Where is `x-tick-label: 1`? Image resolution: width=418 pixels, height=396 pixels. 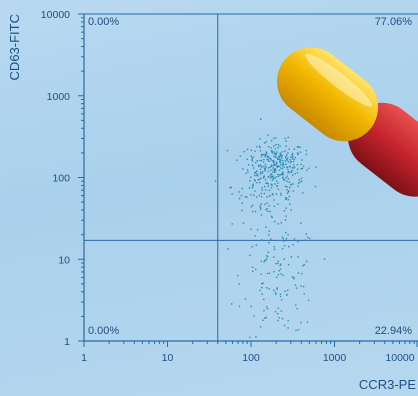 x-tick-label: 1 is located at coordinates (84, 358).